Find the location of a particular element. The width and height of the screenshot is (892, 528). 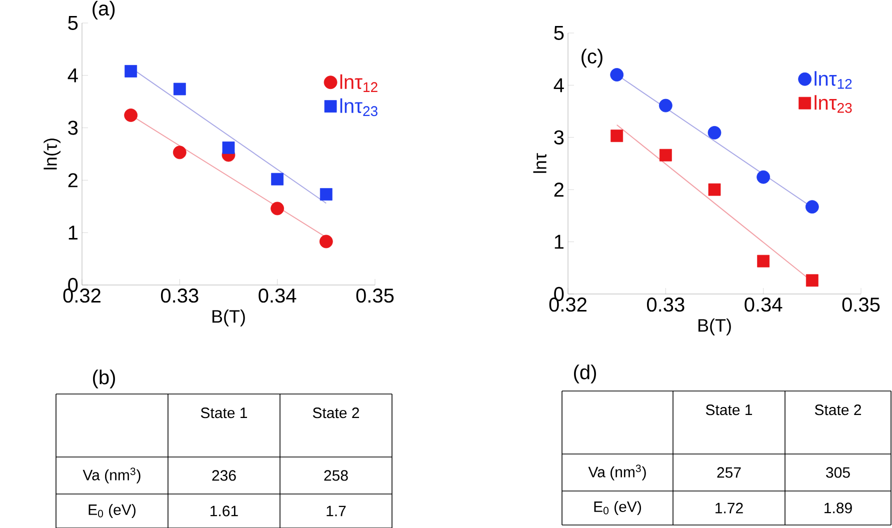

text: 1.89 is located at coordinates (838, 508).